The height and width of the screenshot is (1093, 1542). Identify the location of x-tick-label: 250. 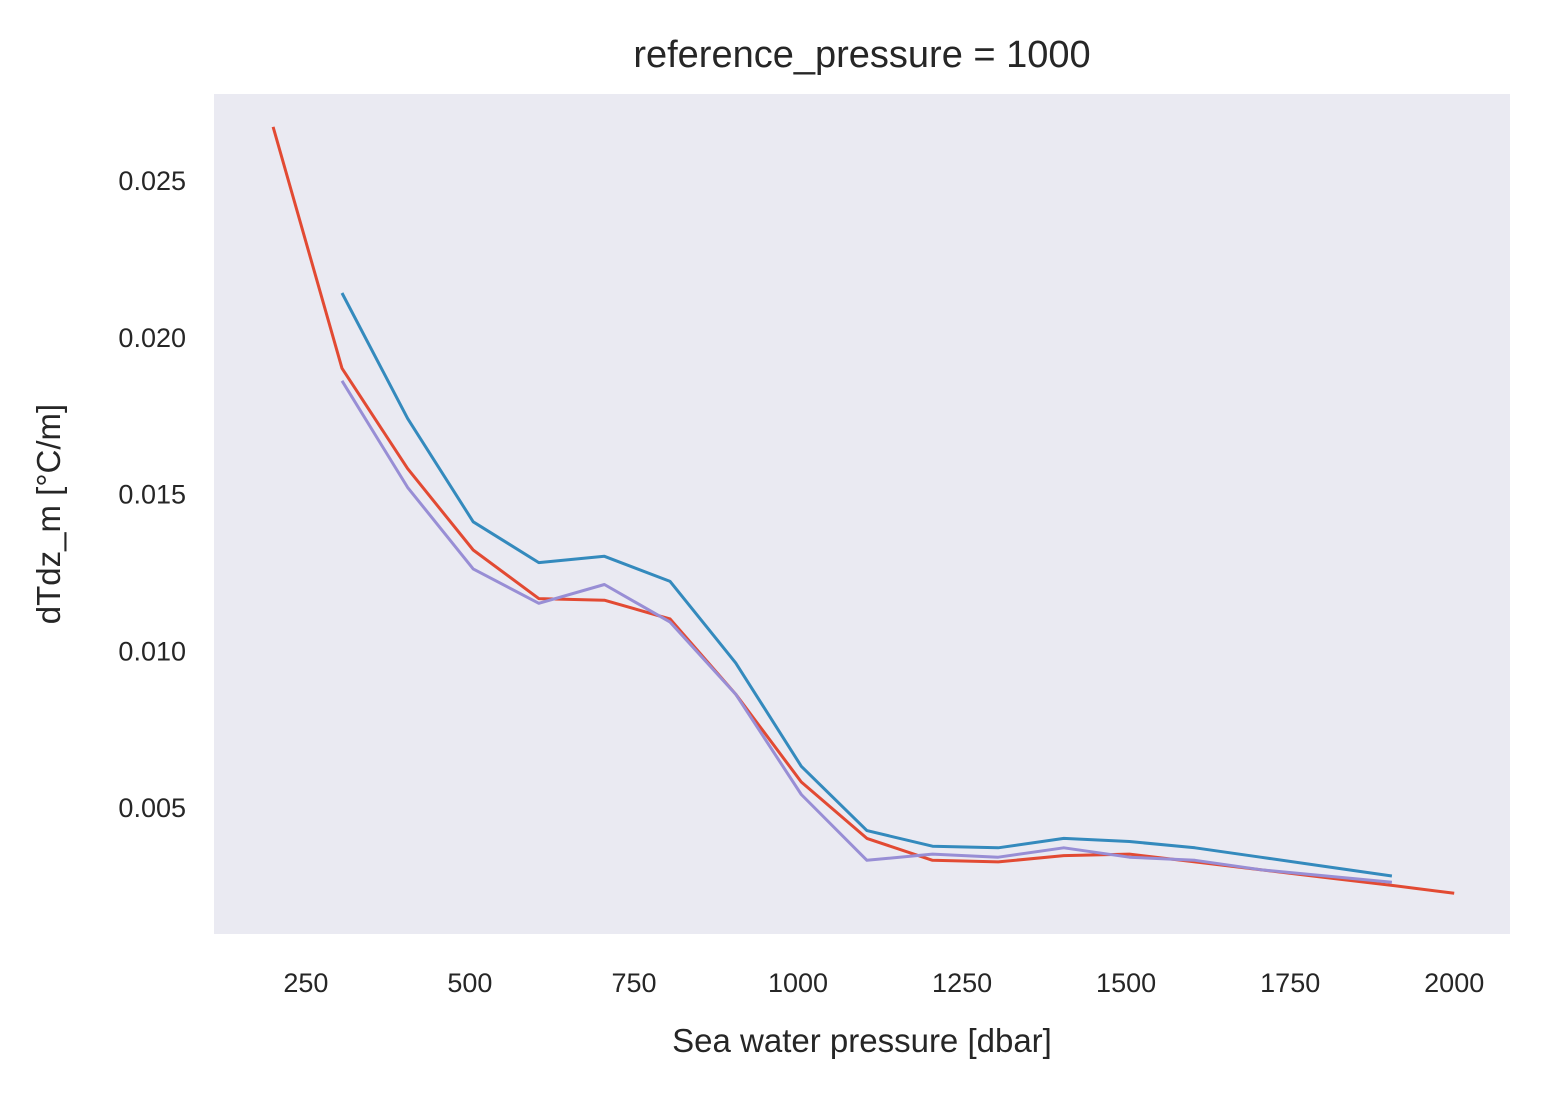
(305, 983).